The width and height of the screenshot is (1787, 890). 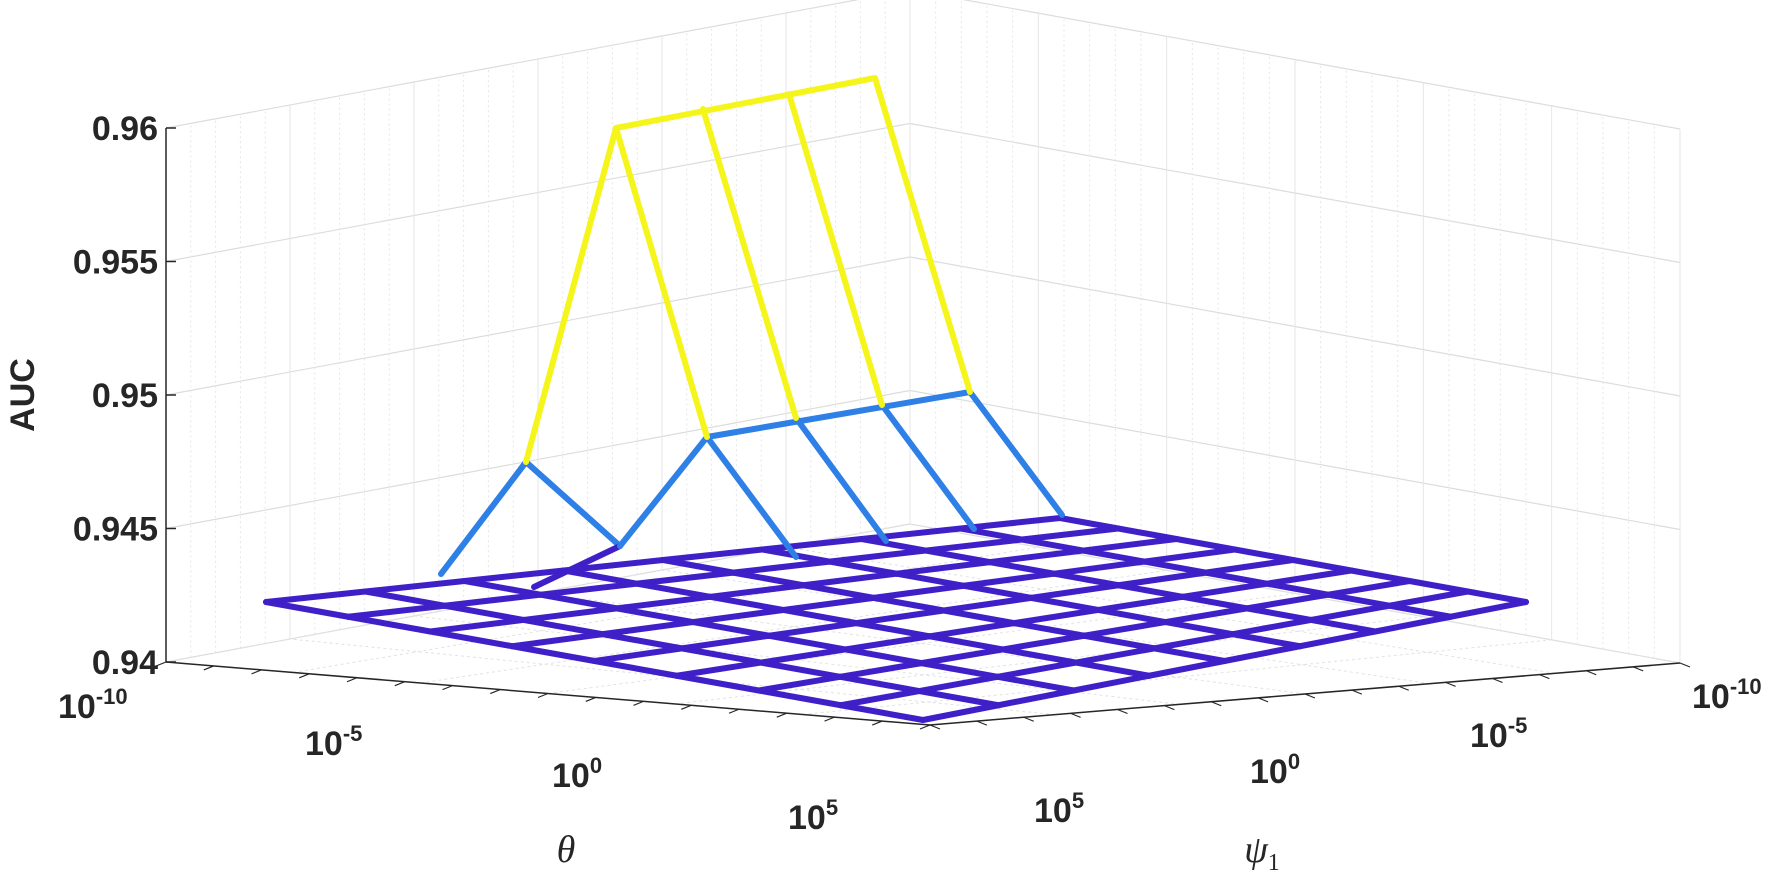 I want to click on z-tick-label: 0.96, so click(x=125, y=129).